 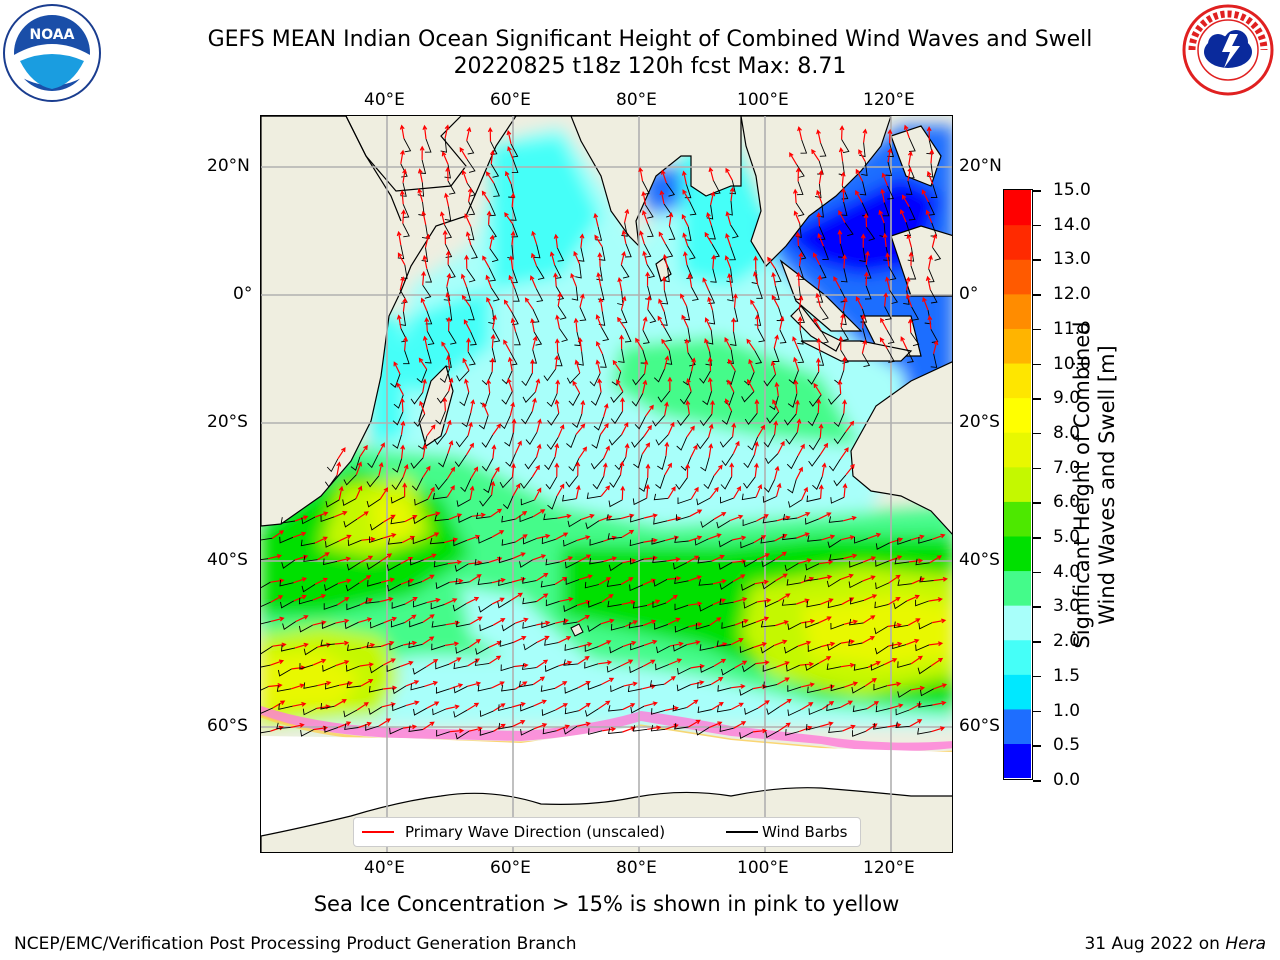 What do you see at coordinates (889, 868) in the screenshot?
I see `lon-tick-bottom-120e: 120°E` at bounding box center [889, 868].